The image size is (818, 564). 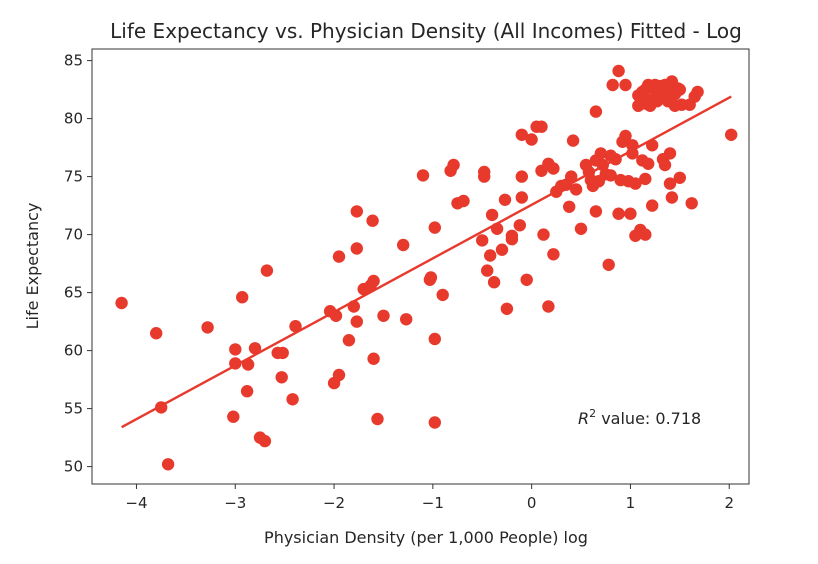 What do you see at coordinates (583, 418) in the screenshot?
I see `r2-symbol: R` at bounding box center [583, 418].